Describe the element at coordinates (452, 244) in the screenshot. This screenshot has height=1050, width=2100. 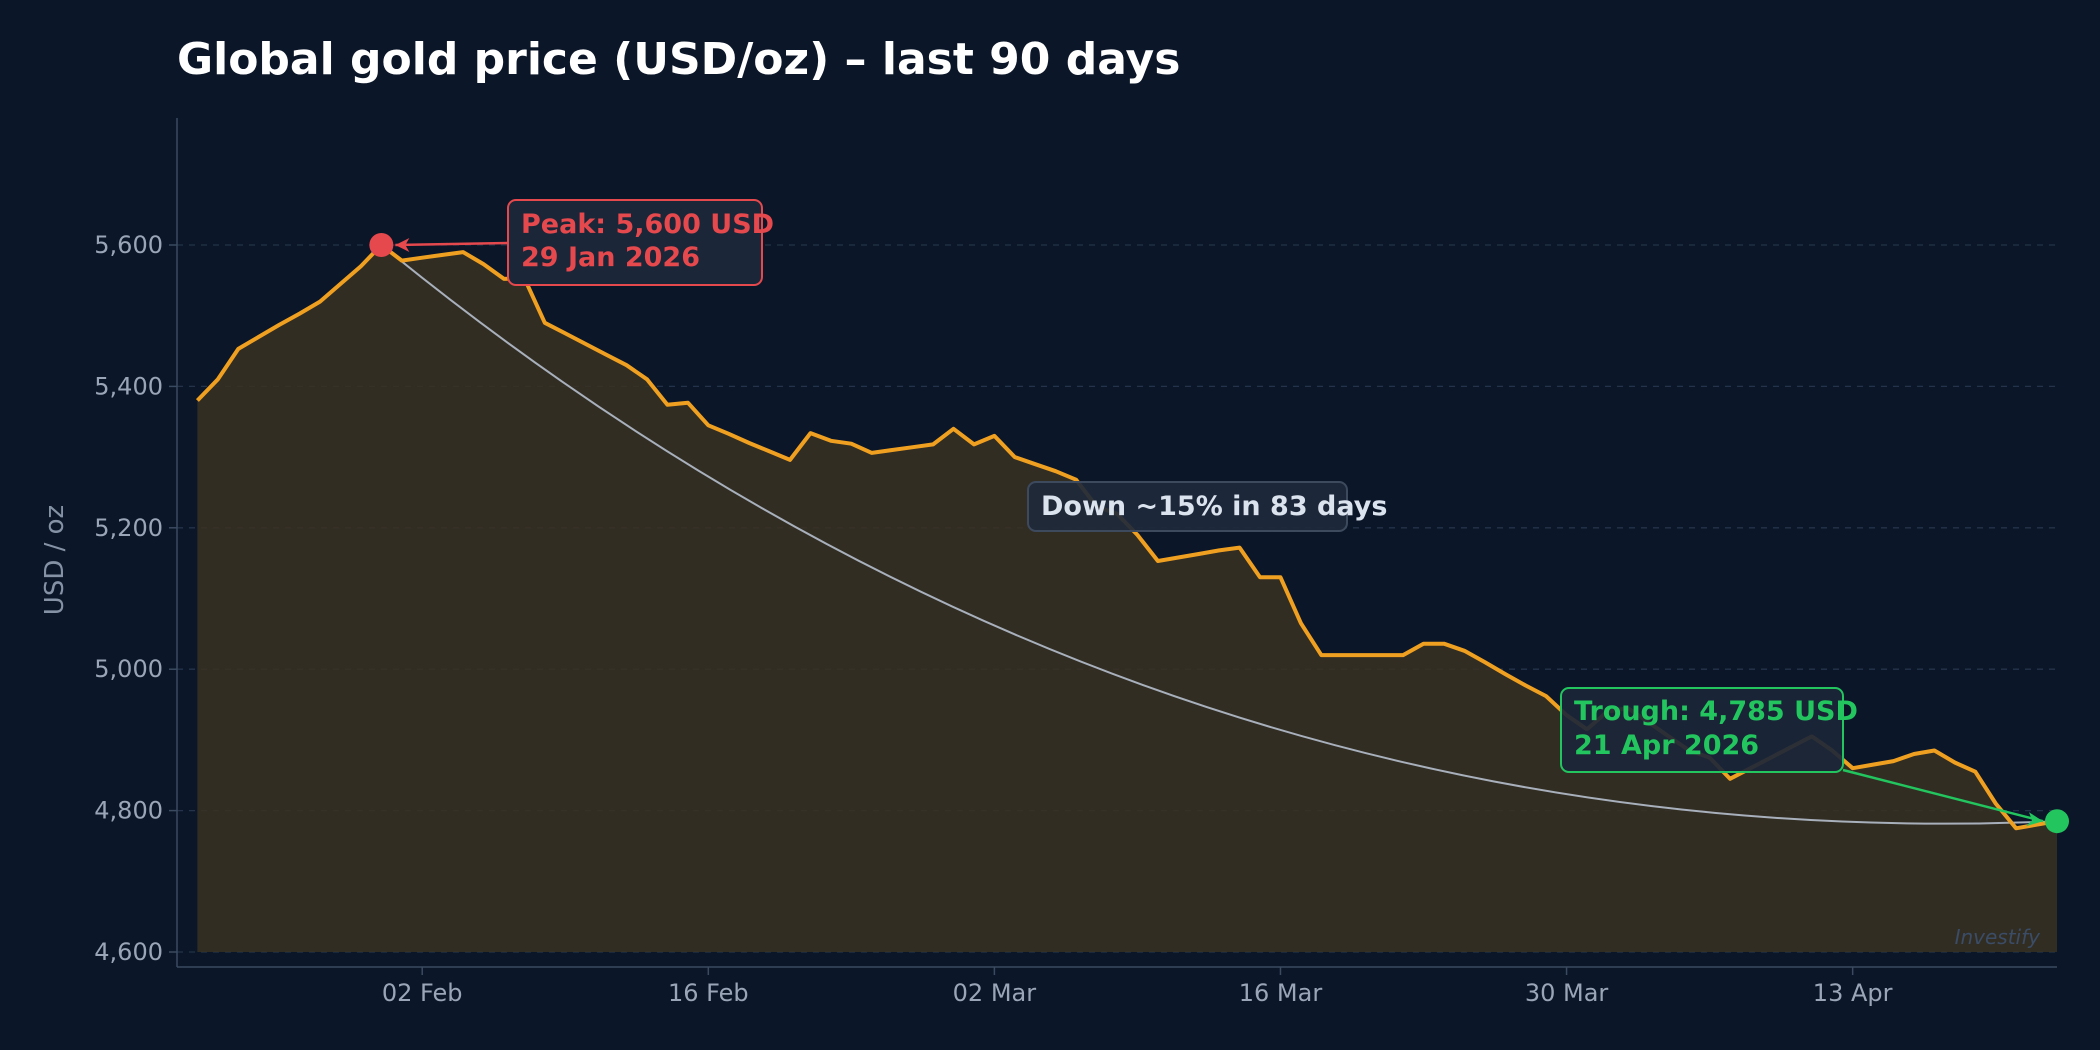
I see `peak-connector` at that location.